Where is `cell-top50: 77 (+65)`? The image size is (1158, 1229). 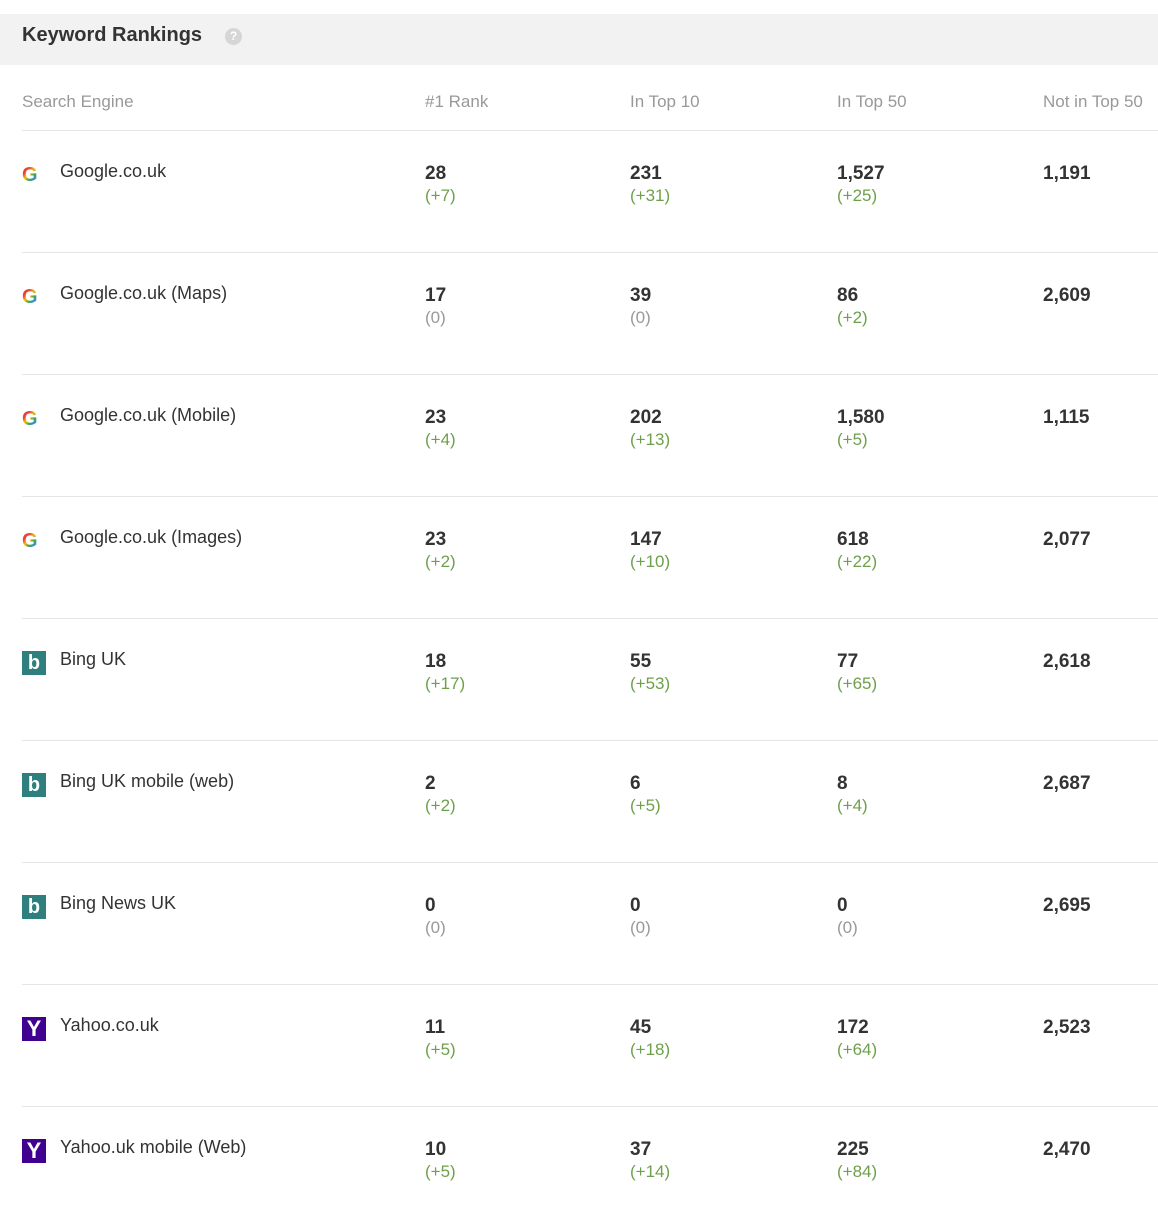 cell-top50: 77 (+65) is located at coordinates (857, 672).